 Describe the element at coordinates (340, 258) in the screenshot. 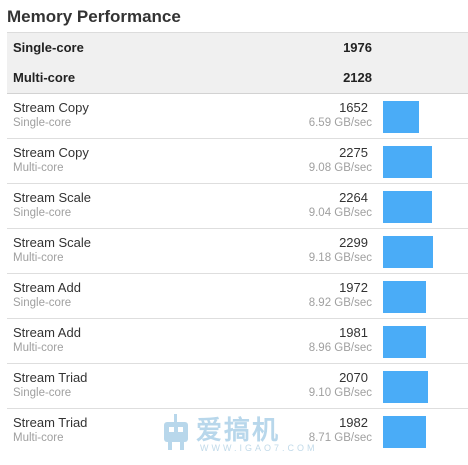

I see `test-rate: 9.18 GB/sec` at that location.